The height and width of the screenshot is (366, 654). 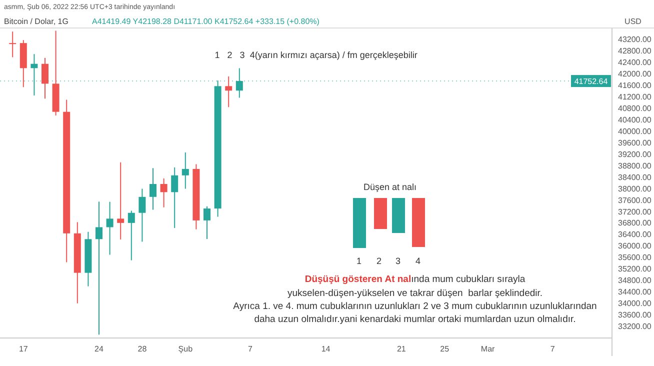 I want to click on ref-line-label: 41752.64, so click(x=591, y=81).